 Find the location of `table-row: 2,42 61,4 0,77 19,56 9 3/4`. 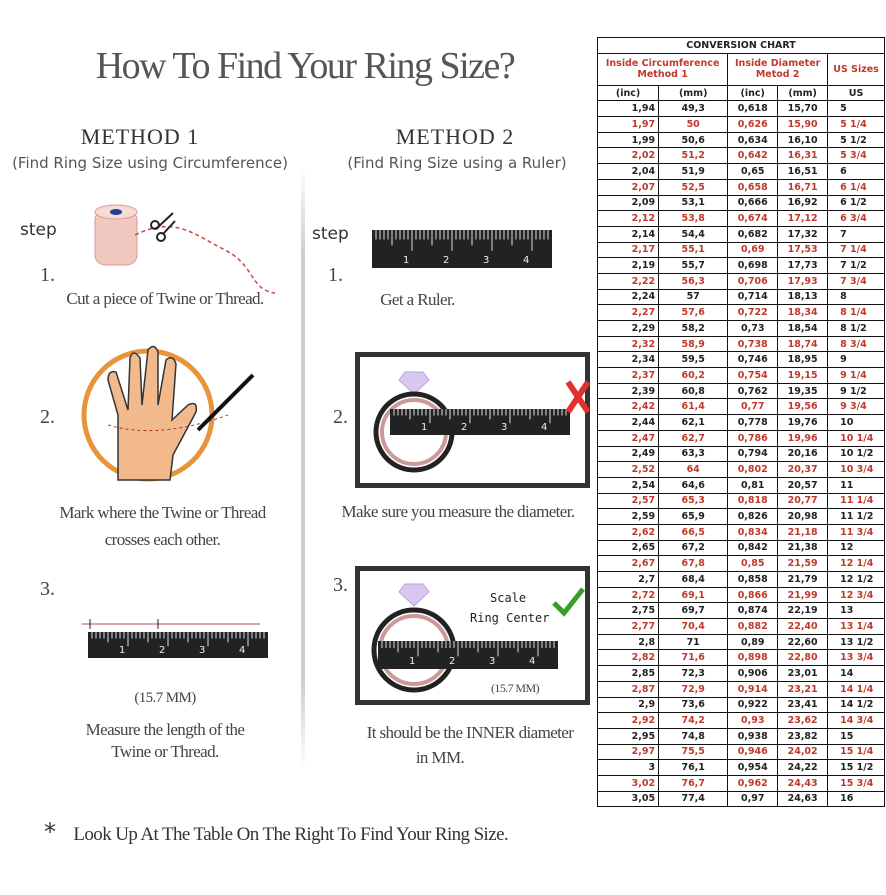

table-row: 2,42 61,4 0,77 19,56 9 3/4 is located at coordinates (740, 407).